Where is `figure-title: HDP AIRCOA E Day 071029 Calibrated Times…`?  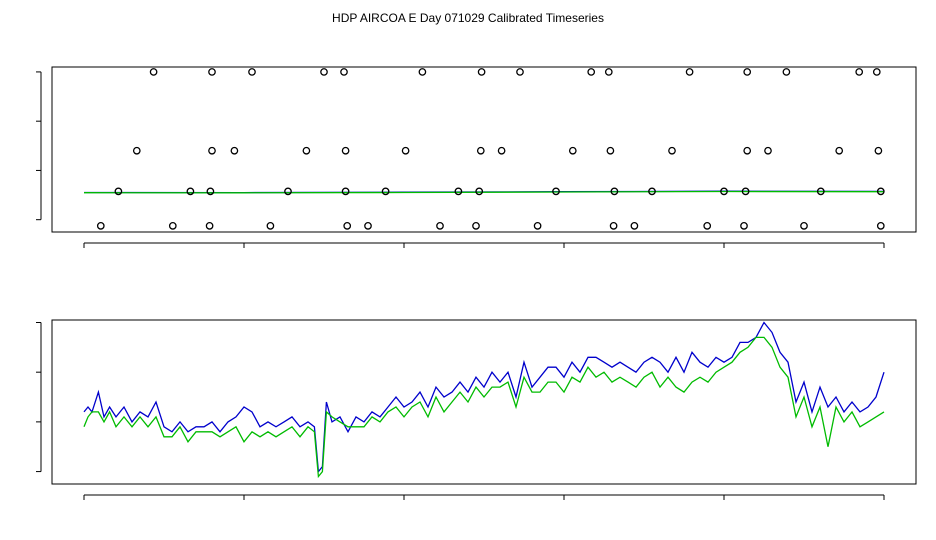
figure-title: HDP AIRCOA E Day 071029 Calibrated Times… is located at coordinates (468, 18).